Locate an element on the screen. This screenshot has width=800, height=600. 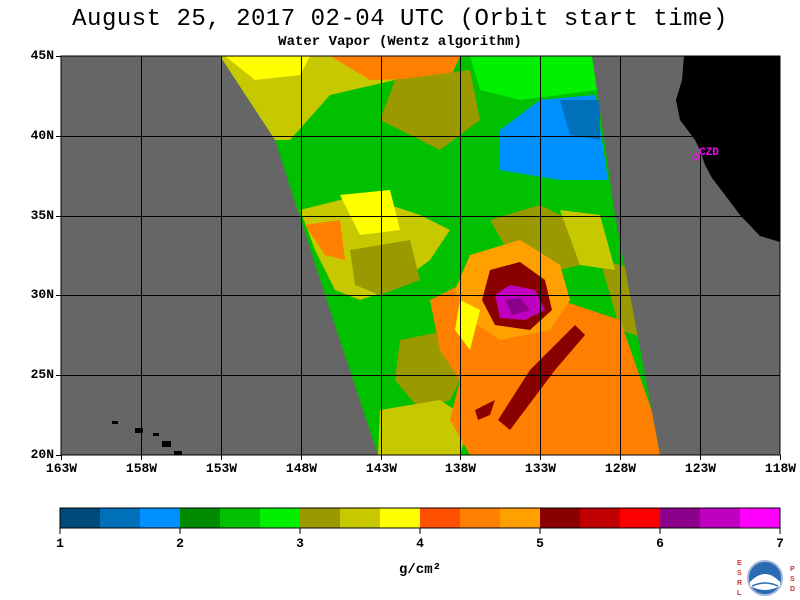
logo-letter-l: L is located at coordinates (739, 593).